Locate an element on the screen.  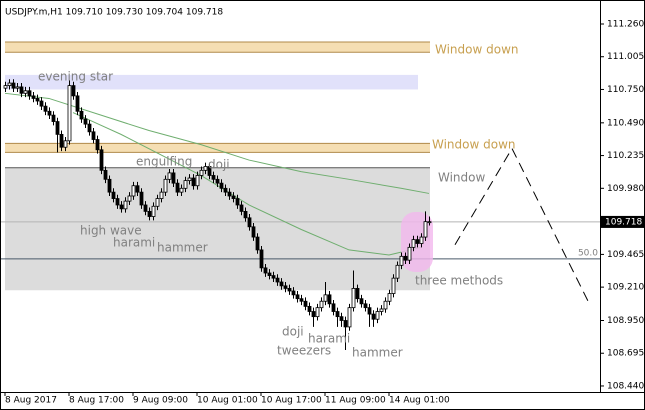
x-tick-label: 8 Aug 2017 is located at coordinates (31, 401).